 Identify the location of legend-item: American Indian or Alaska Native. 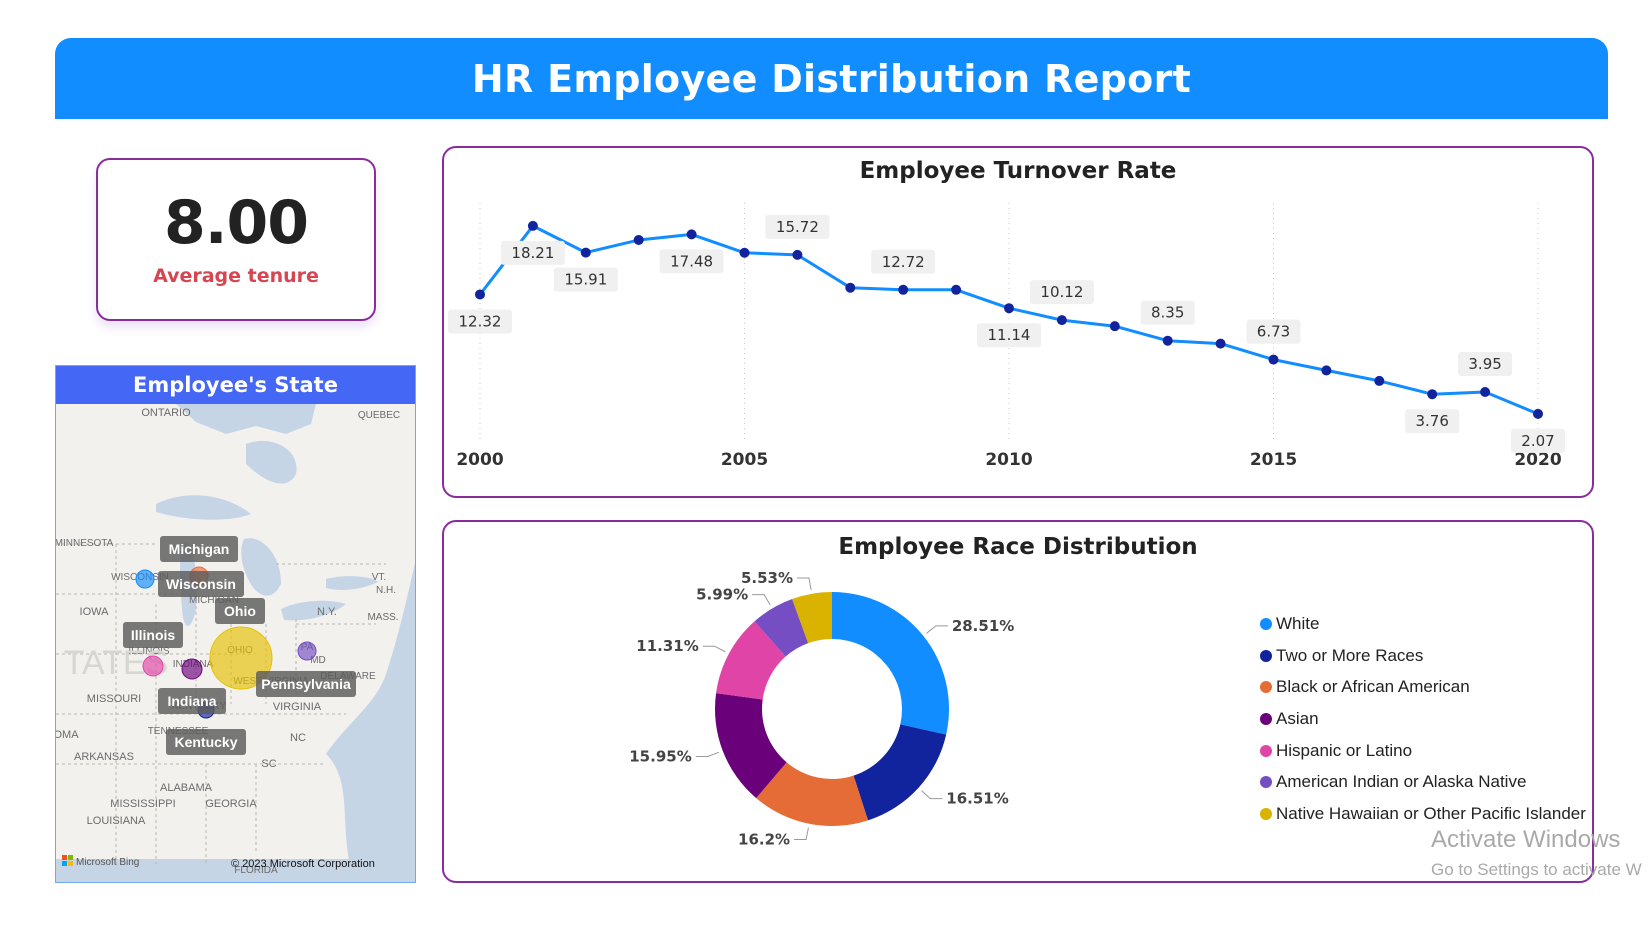
(1423, 782).